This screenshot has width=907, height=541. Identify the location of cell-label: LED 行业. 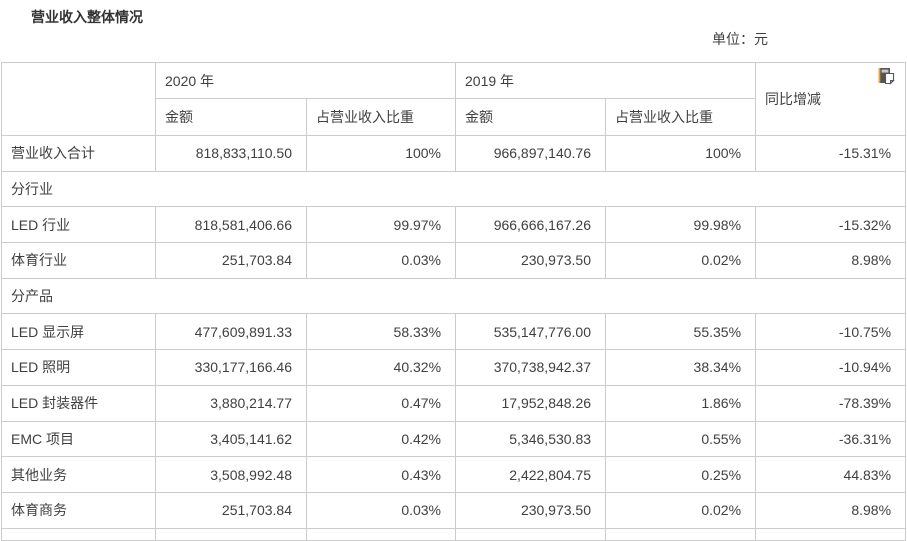
(78, 225).